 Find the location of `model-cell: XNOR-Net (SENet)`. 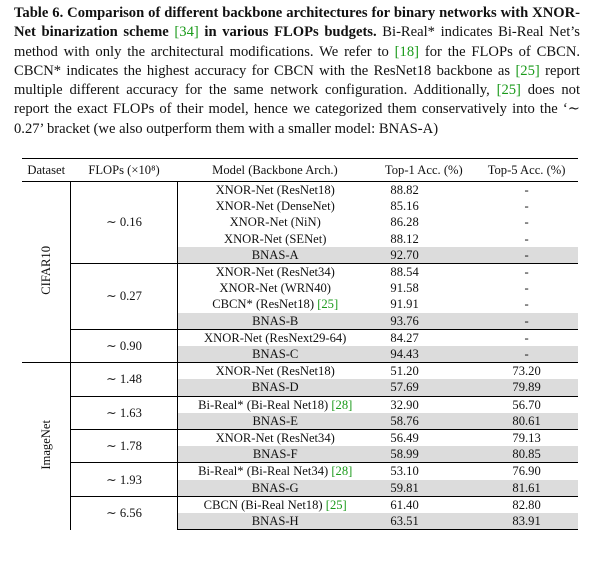

model-cell: XNOR-Net (SENet) is located at coordinates (275, 239).